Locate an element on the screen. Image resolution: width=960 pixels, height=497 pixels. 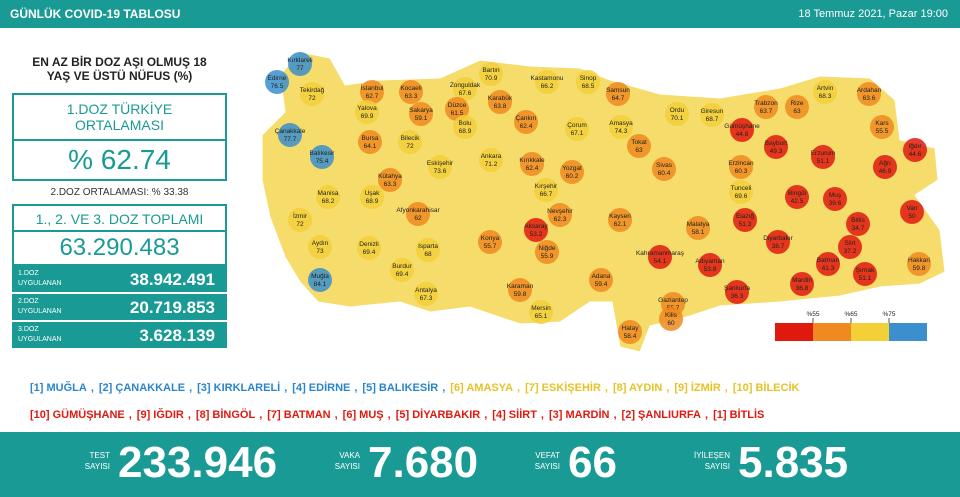
province-name: Sinop is located at coordinates (588, 78).